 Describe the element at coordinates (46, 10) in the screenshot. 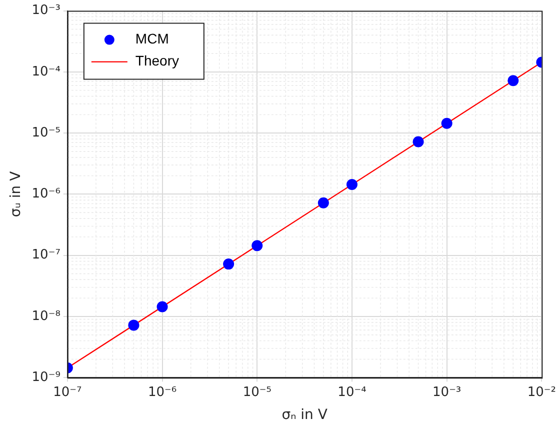

I see `y-tick-label: 10⁻³` at that location.